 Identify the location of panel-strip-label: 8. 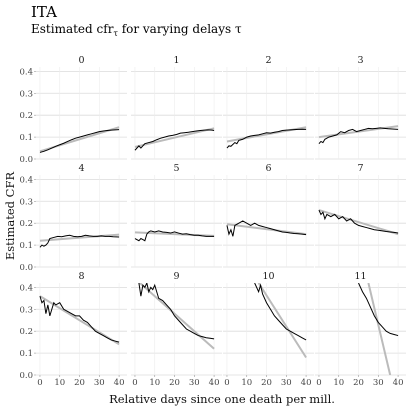
(81, 276).